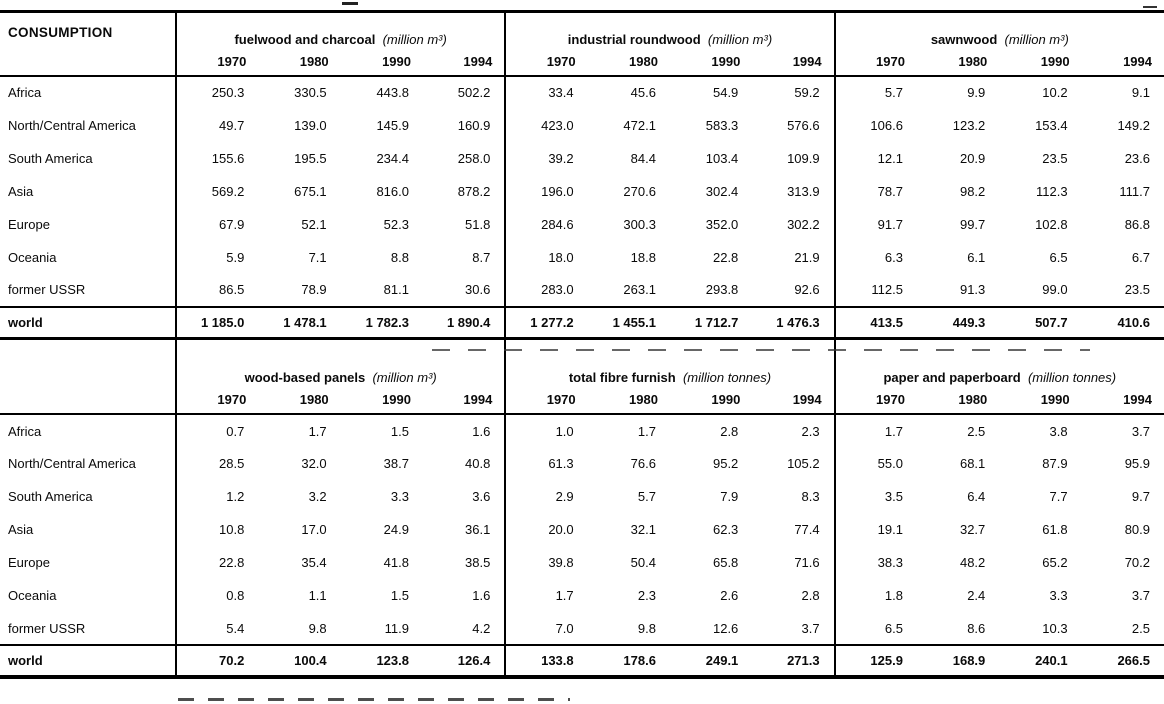 This screenshot has width=1164, height=704. What do you see at coordinates (807, 562) in the screenshot?
I see `value-cell: 71.6` at bounding box center [807, 562].